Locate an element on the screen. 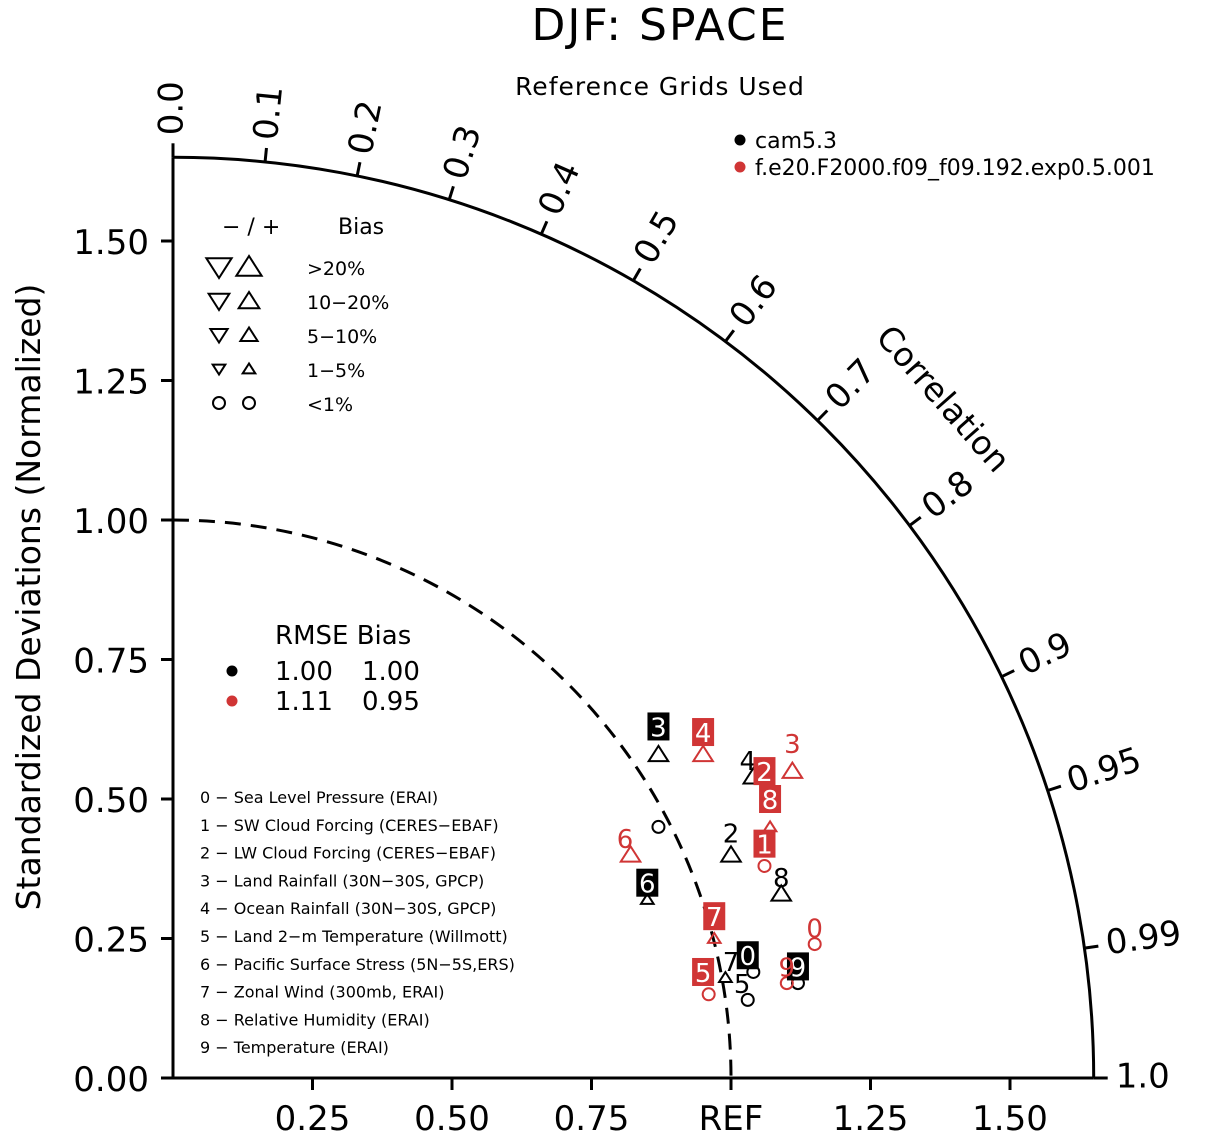 The image size is (1223, 1135). data-point-label: 1 is located at coordinates (764, 846).